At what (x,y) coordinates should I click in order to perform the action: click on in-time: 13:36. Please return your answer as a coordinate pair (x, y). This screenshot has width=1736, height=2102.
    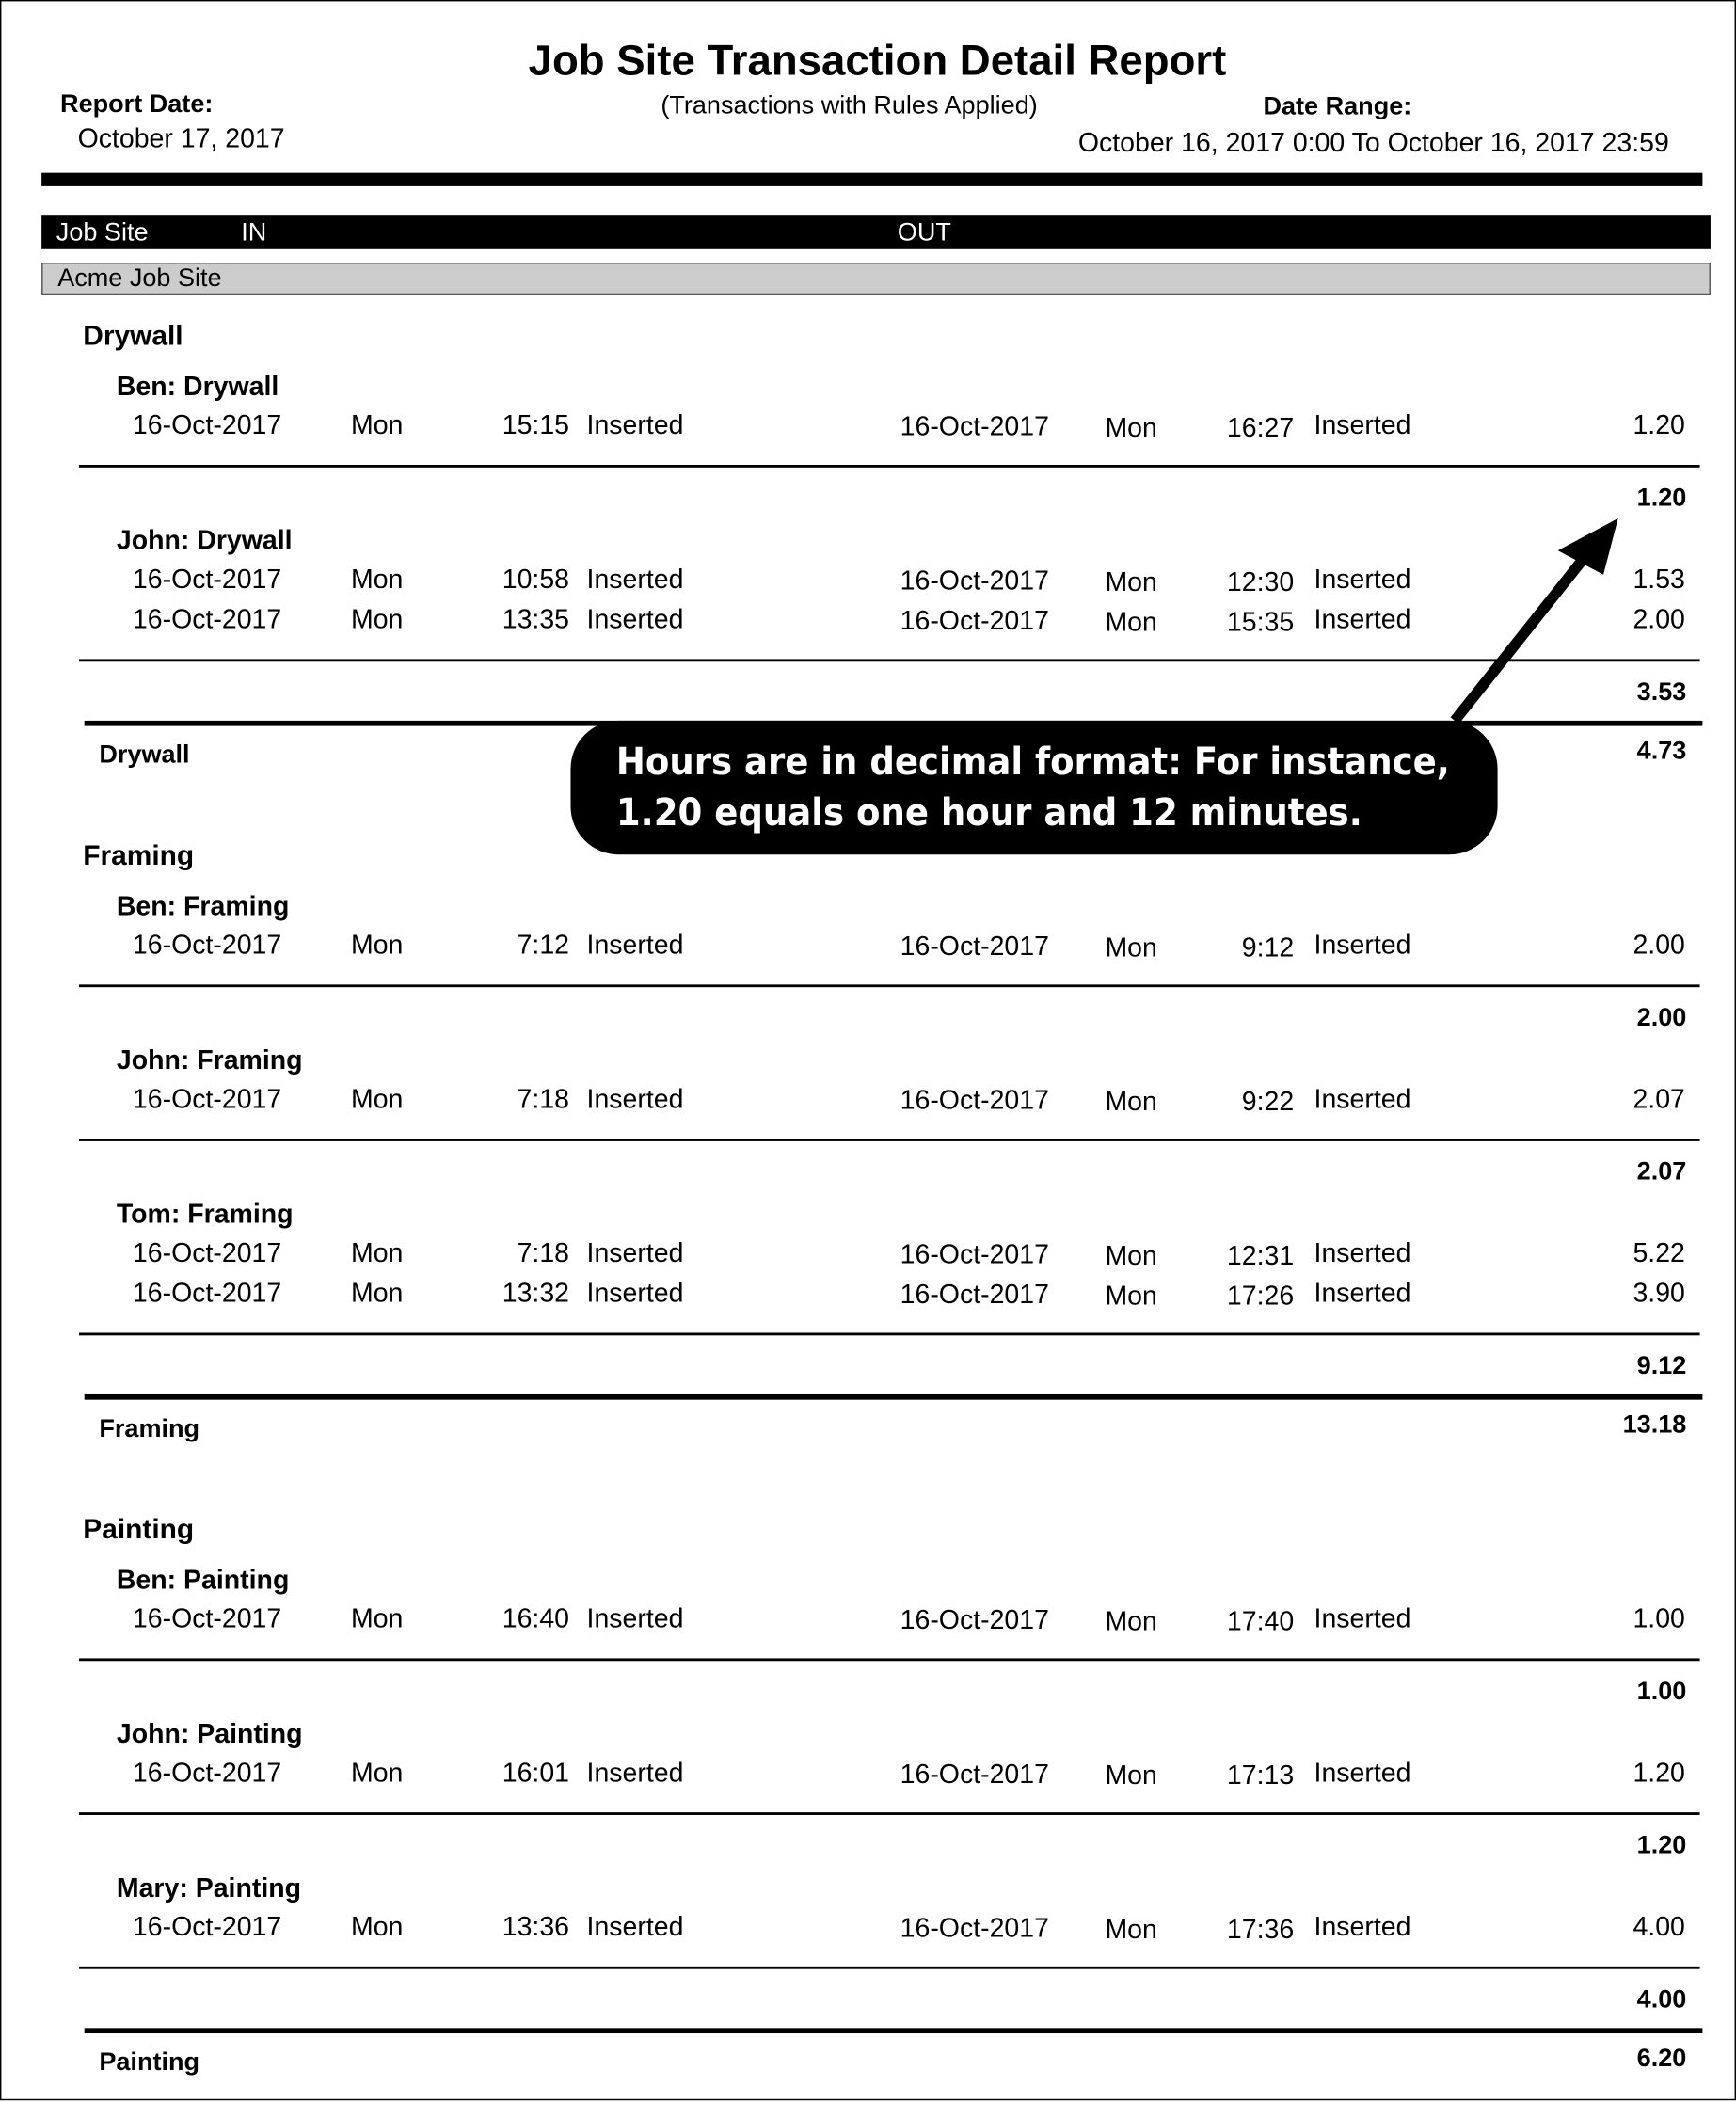
    Looking at the image, I should click on (536, 1927).